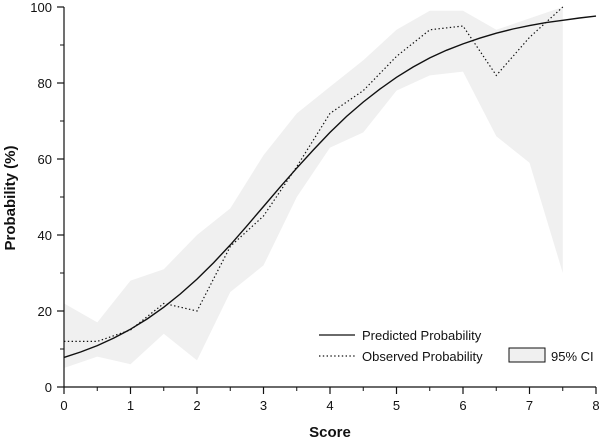 Image resolution: width=600 pixels, height=443 pixels. What do you see at coordinates (595, 405) in the screenshot?
I see `x-tick-label: 8` at bounding box center [595, 405].